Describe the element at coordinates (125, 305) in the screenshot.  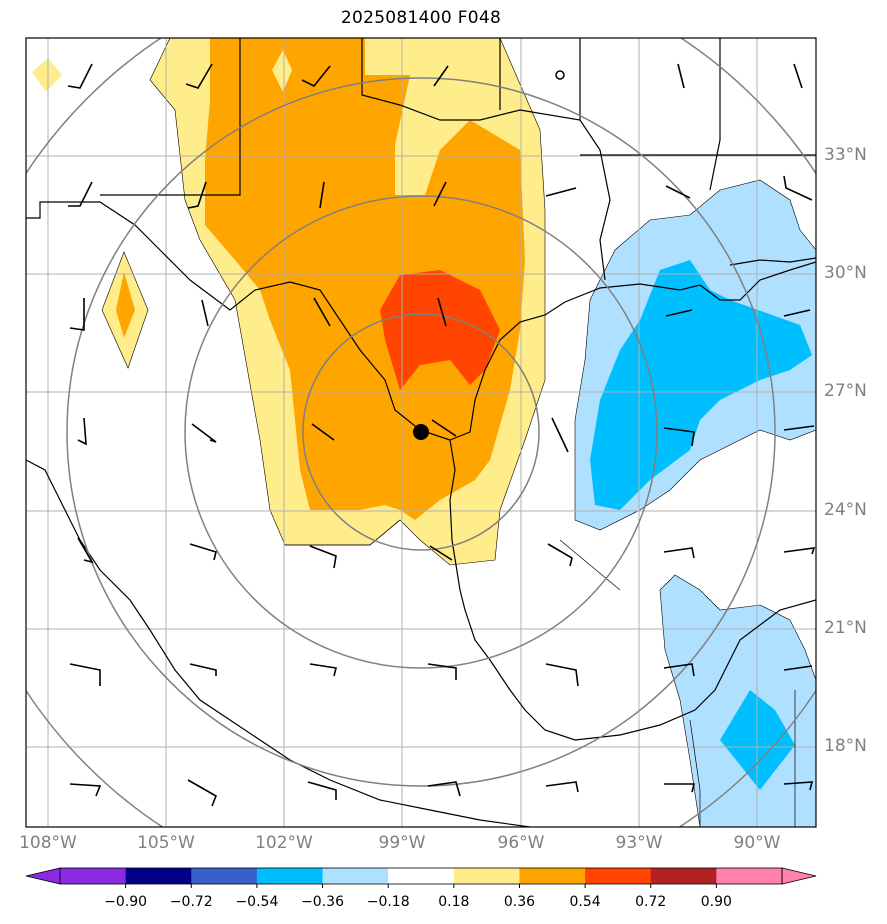
I see `orange-region` at that location.